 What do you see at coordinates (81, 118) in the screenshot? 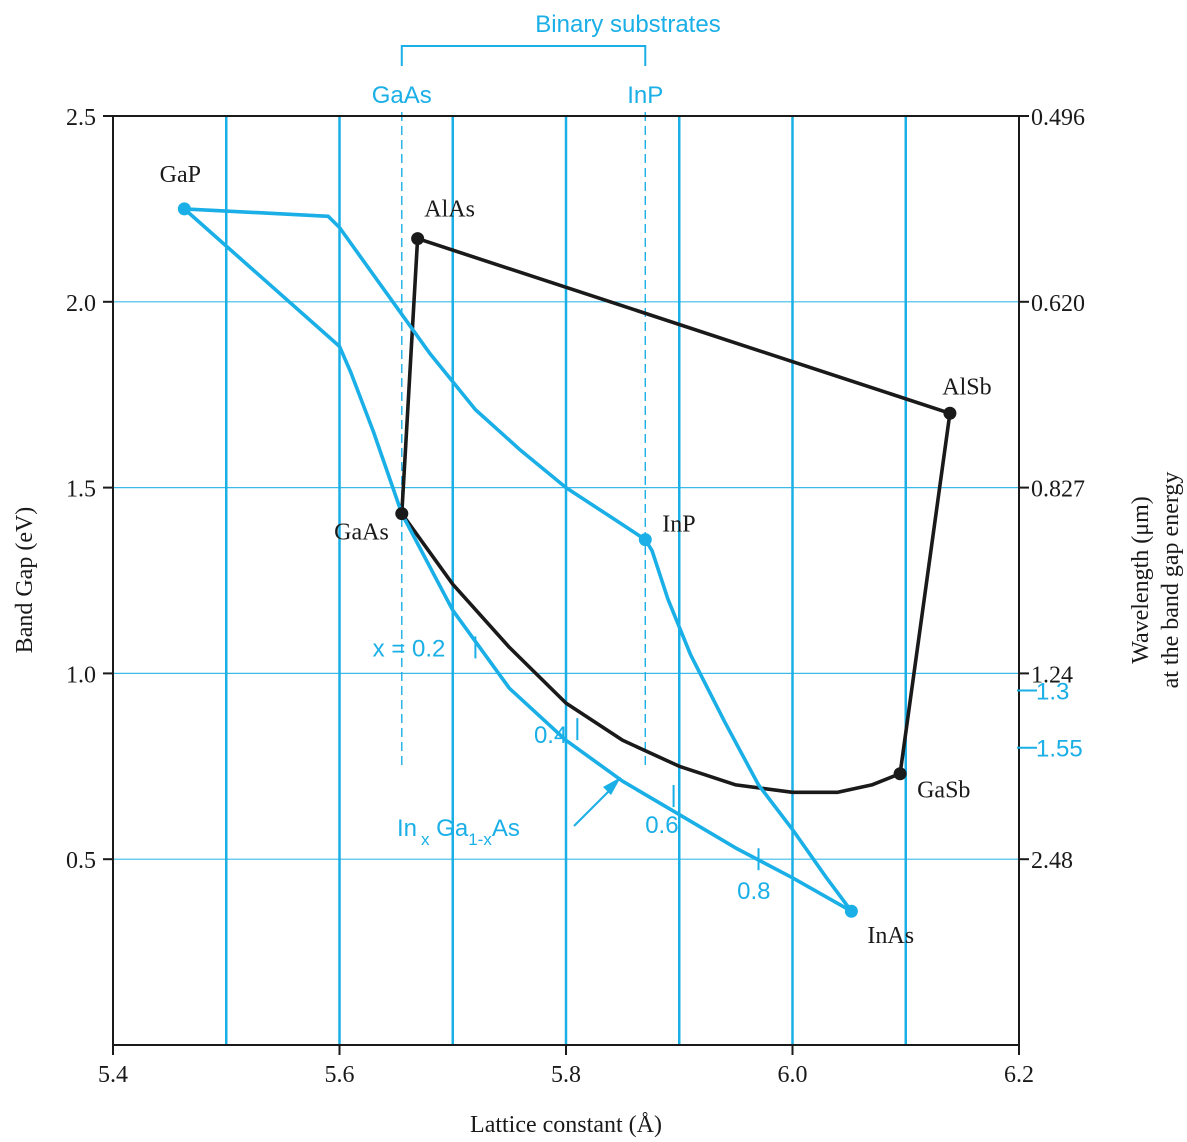
I see `y-tick-label: 2.5` at bounding box center [81, 118].